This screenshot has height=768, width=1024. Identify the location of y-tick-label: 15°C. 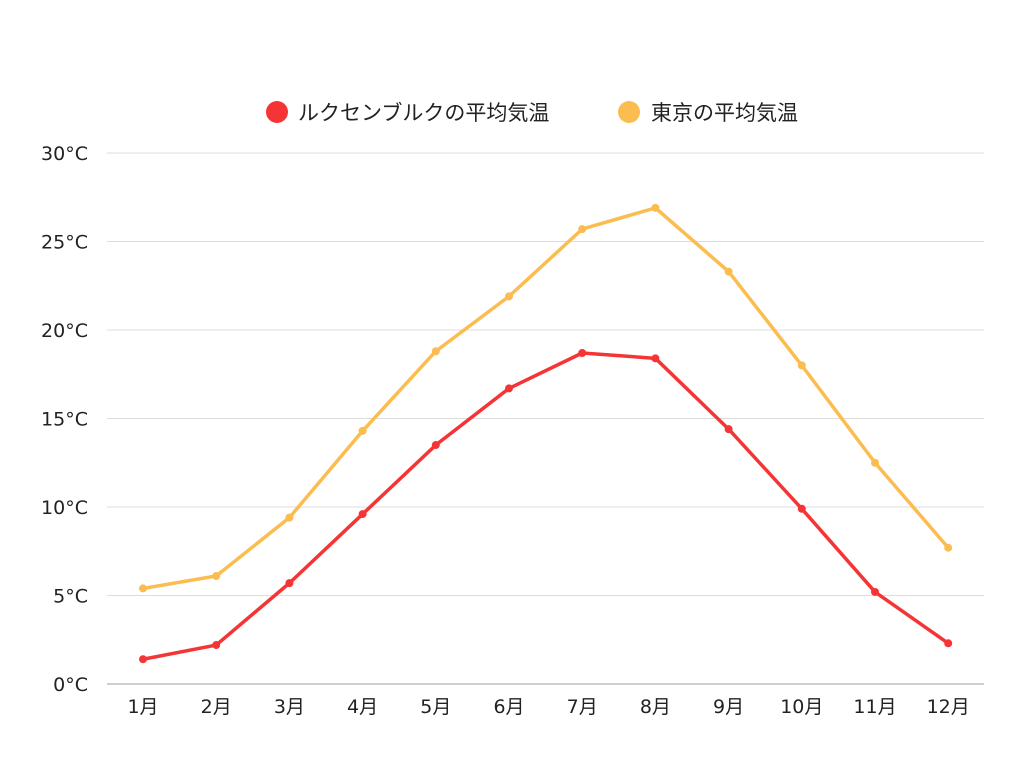
(64, 420).